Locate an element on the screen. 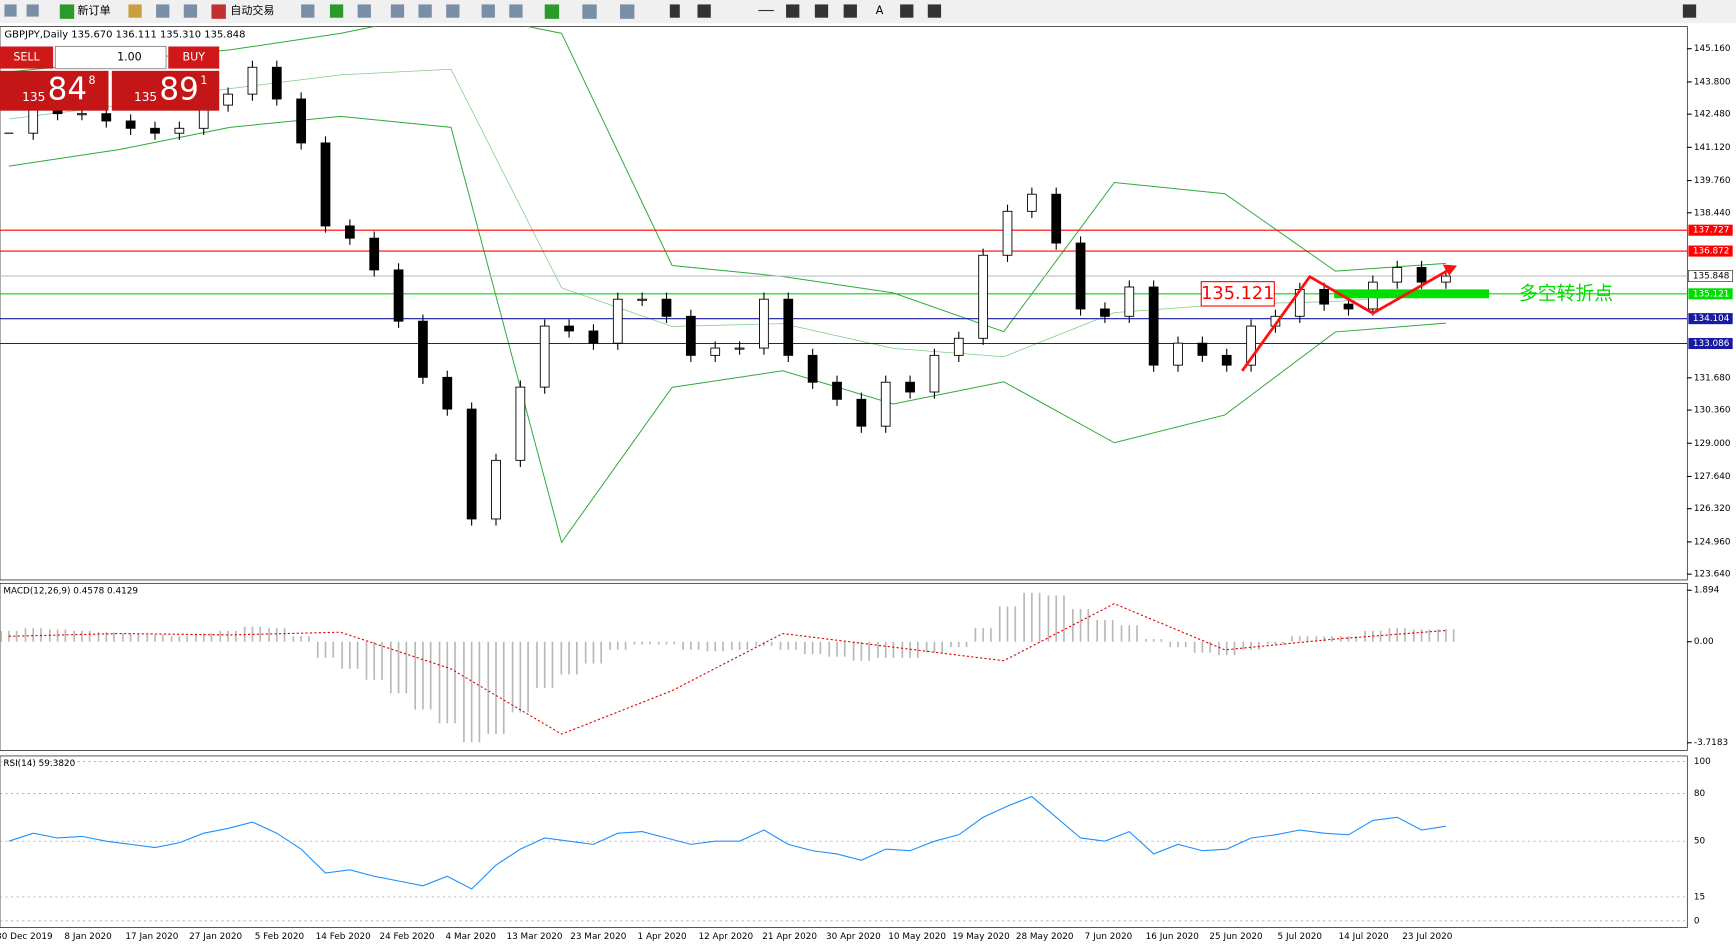 This screenshot has height=947, width=1736. price-level-label: 135.848 is located at coordinates (1711, 277).